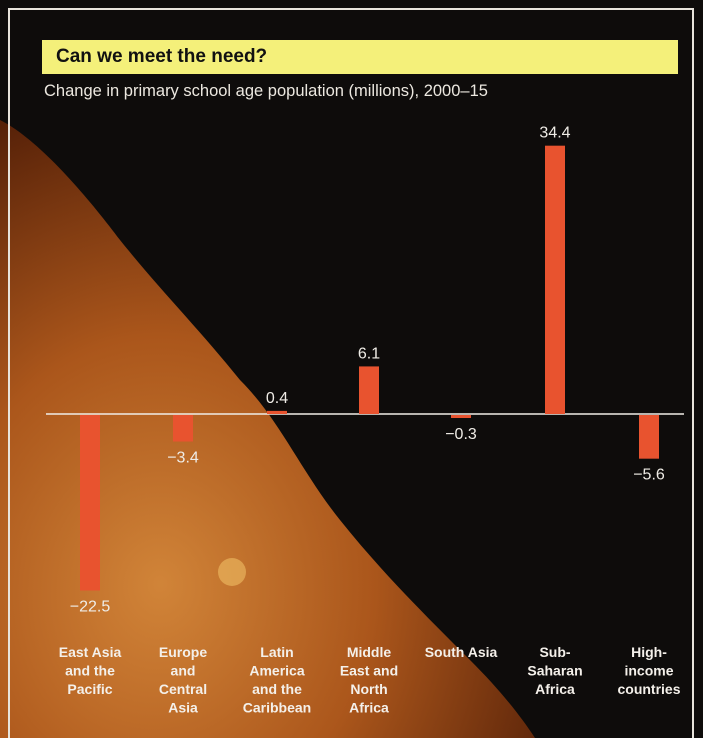  I want to click on category-label-0-1: and the, so click(90, 671).